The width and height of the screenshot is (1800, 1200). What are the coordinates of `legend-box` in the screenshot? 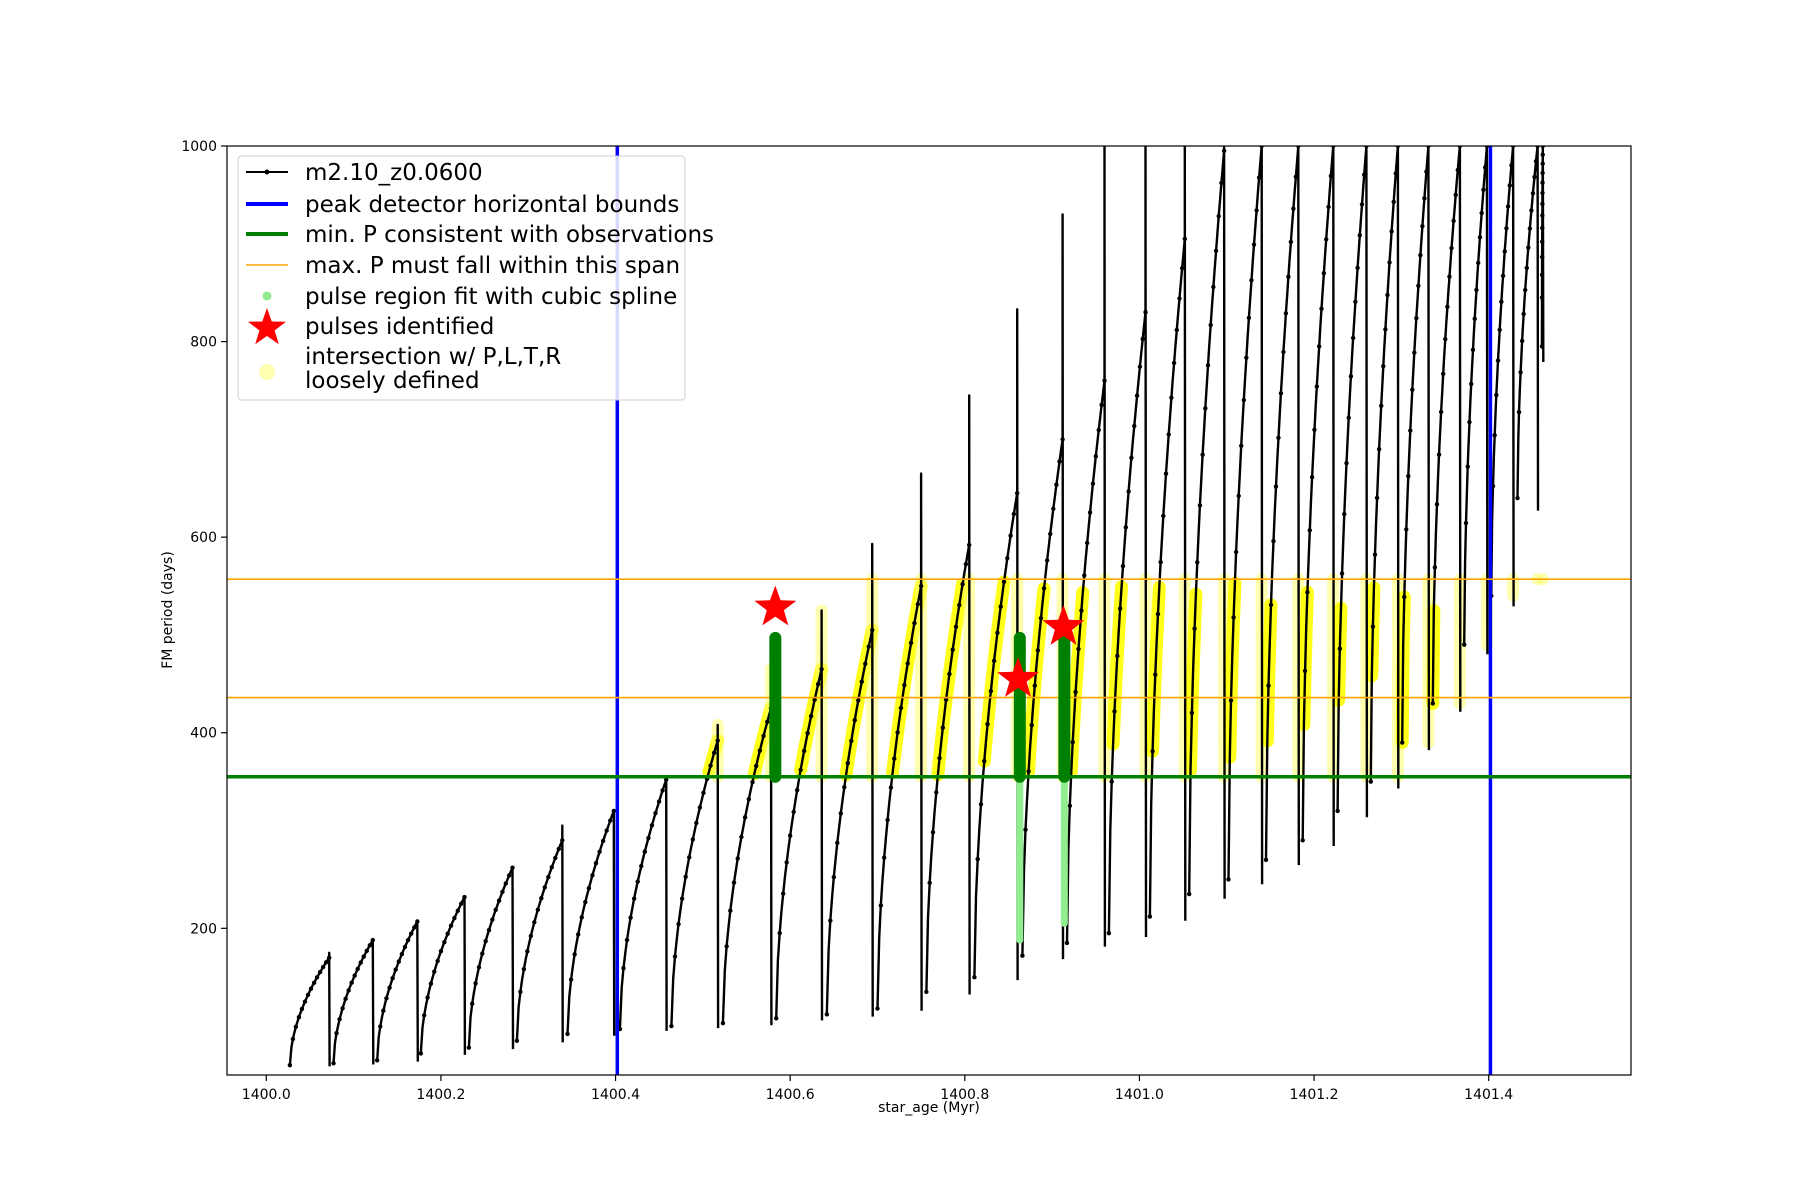 It's located at (461, 278).